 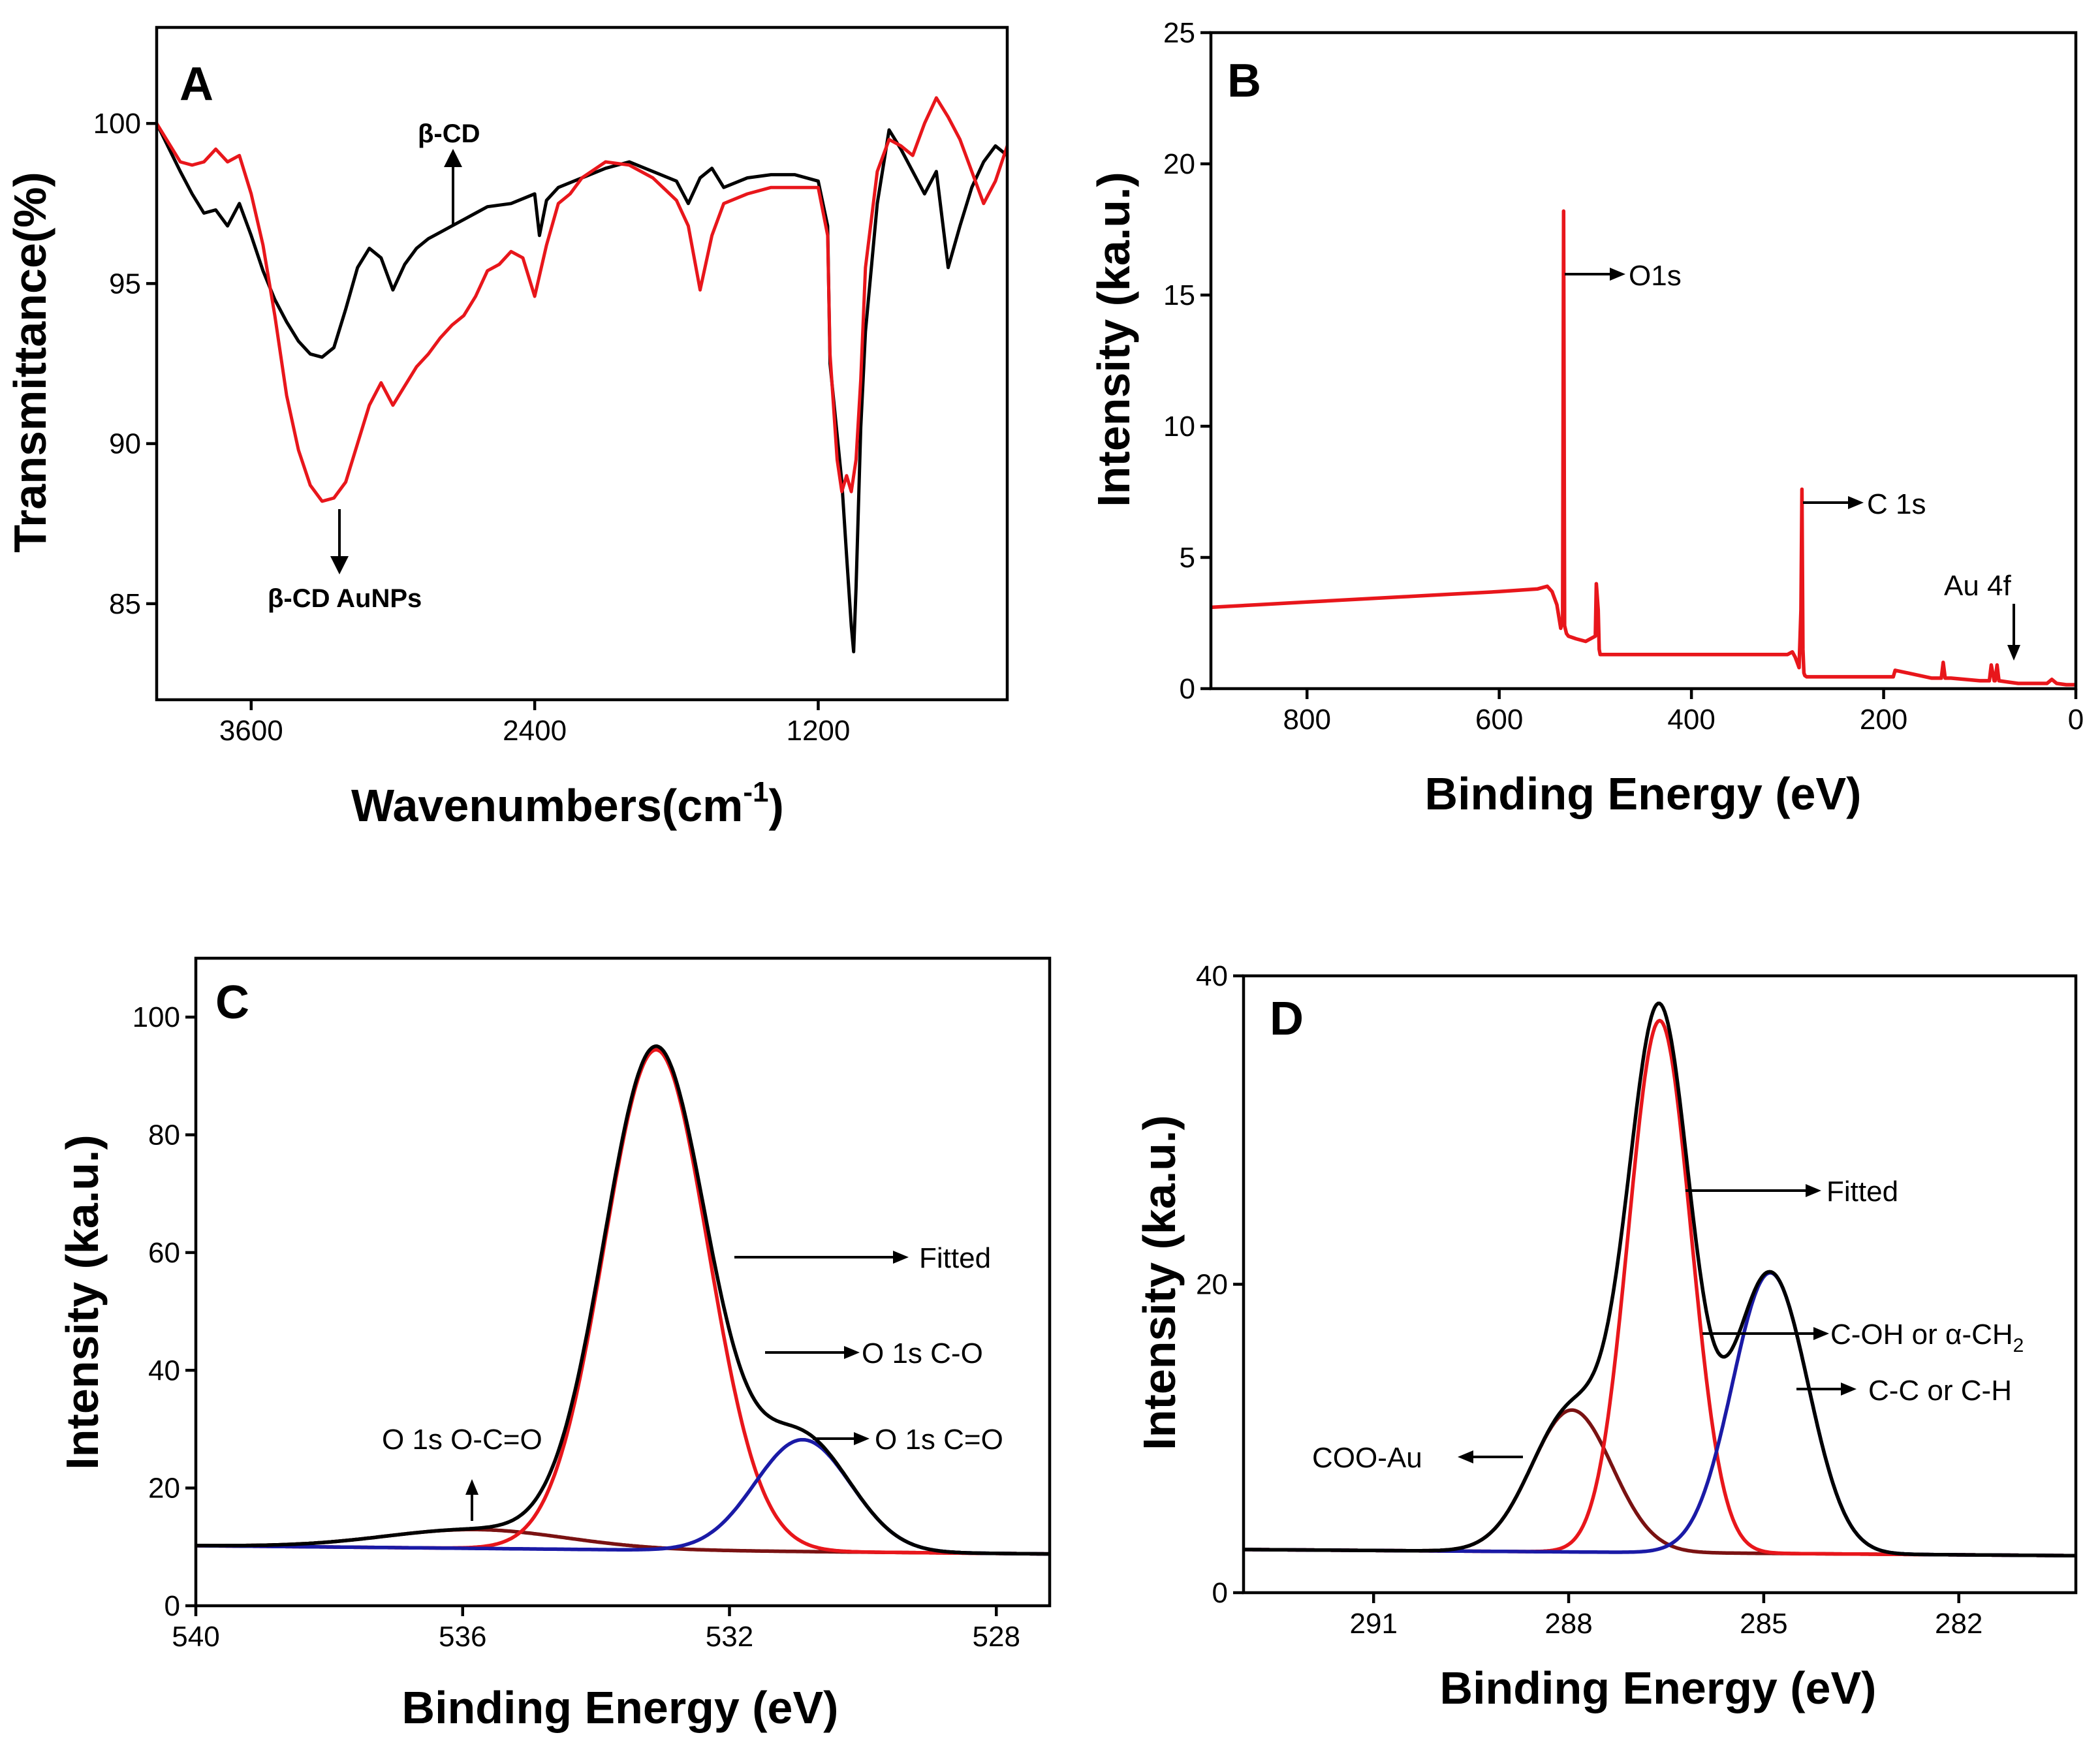 What do you see at coordinates (1499, 720) in the screenshot?
I see `x-tick-label-b: 600` at bounding box center [1499, 720].